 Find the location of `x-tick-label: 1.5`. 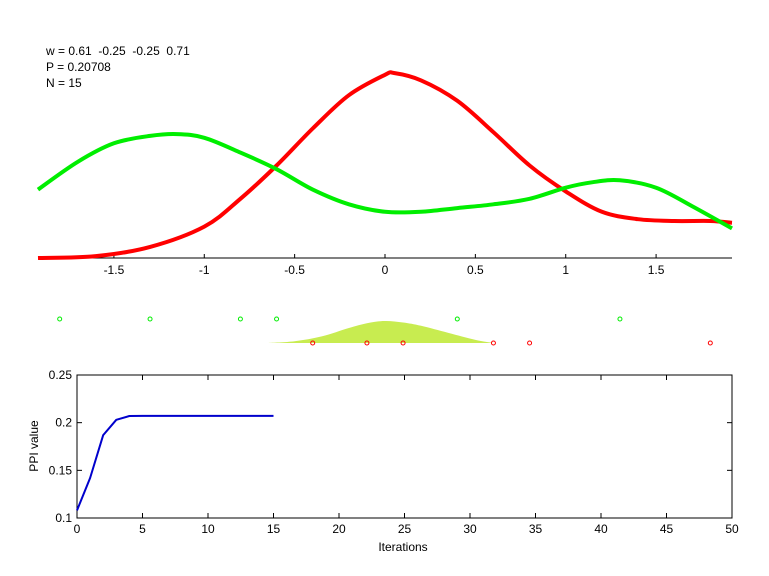

x-tick-label: 1.5 is located at coordinates (656, 270).